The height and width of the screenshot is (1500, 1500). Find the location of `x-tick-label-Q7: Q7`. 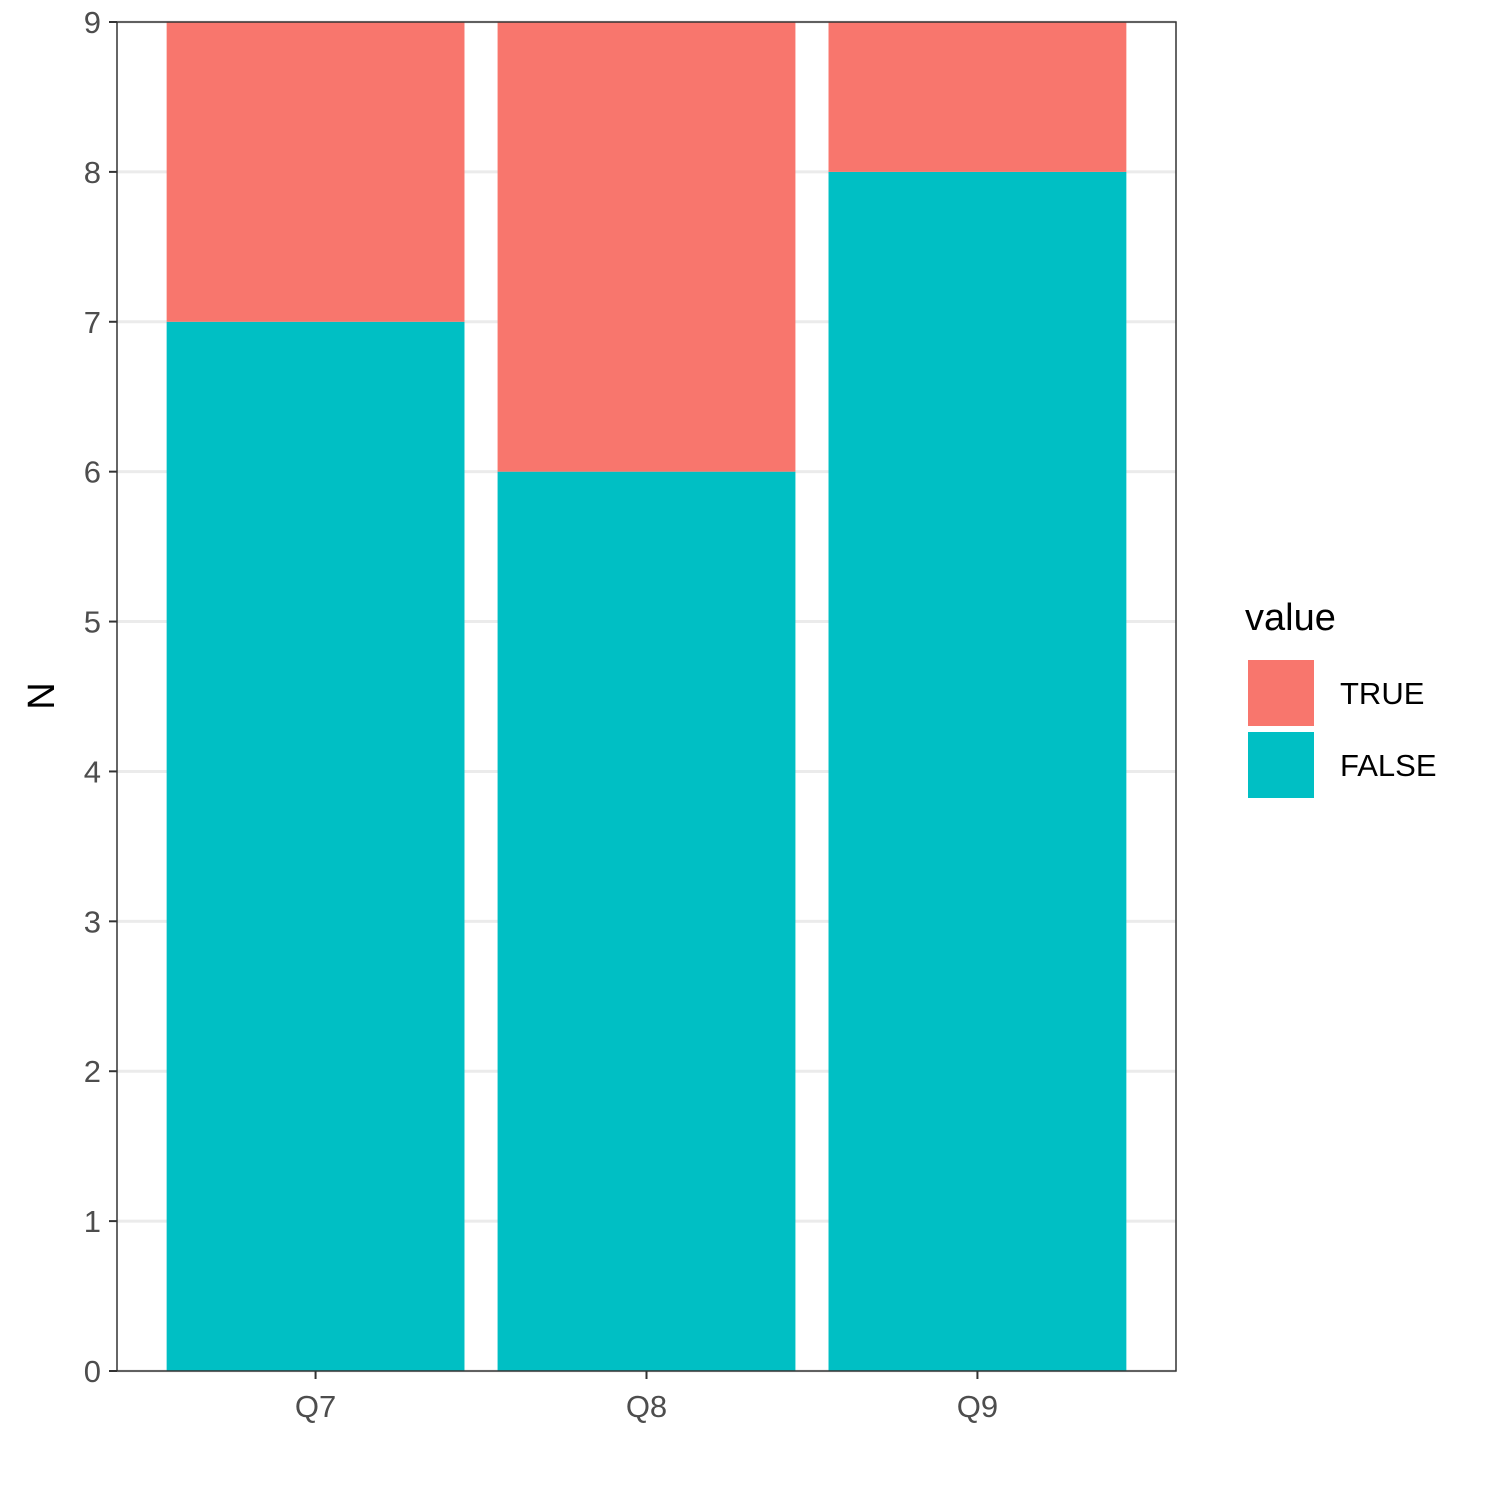

x-tick-label-Q7: Q7 is located at coordinates (315, 1406).